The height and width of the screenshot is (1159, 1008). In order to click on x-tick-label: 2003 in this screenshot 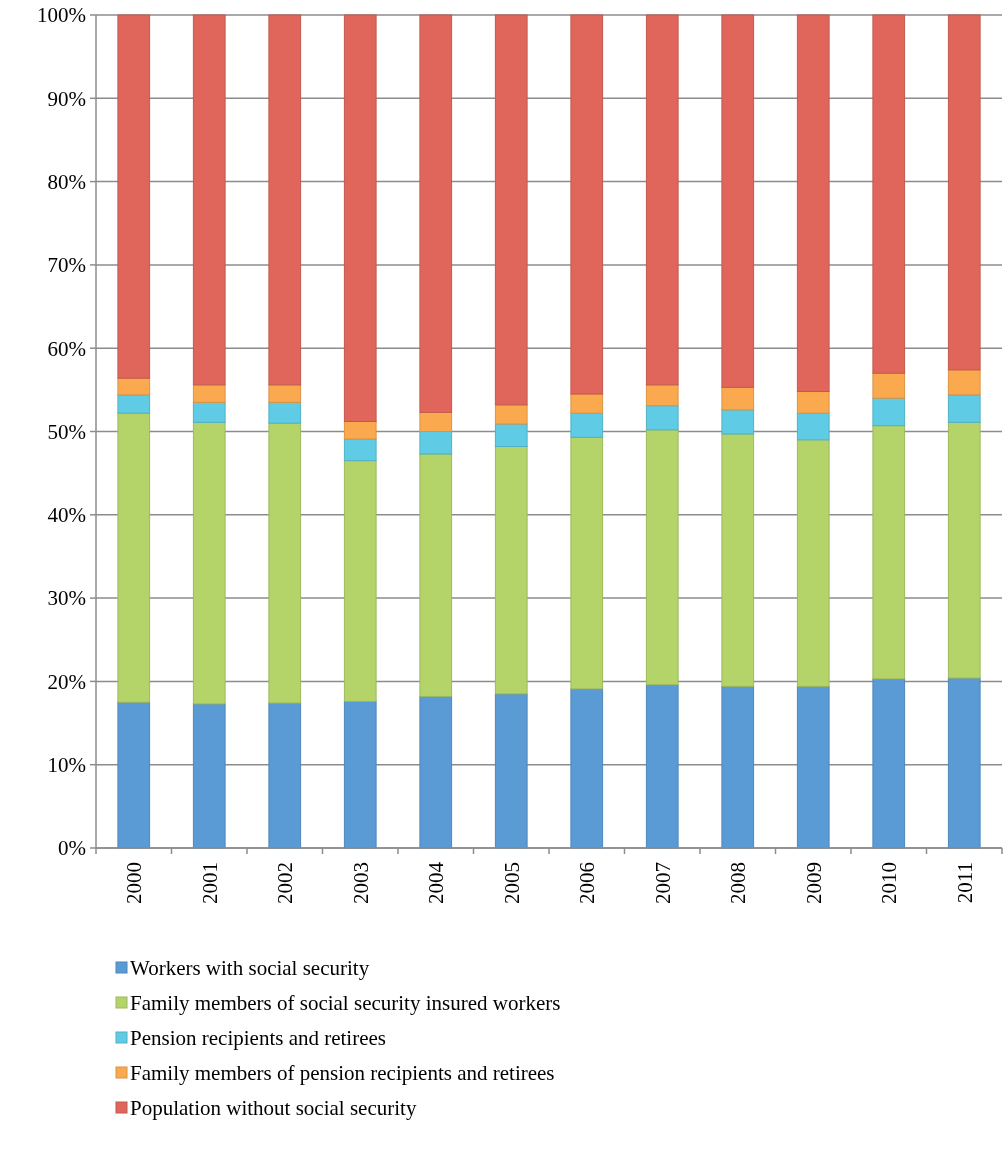, I will do `click(360, 883)`.